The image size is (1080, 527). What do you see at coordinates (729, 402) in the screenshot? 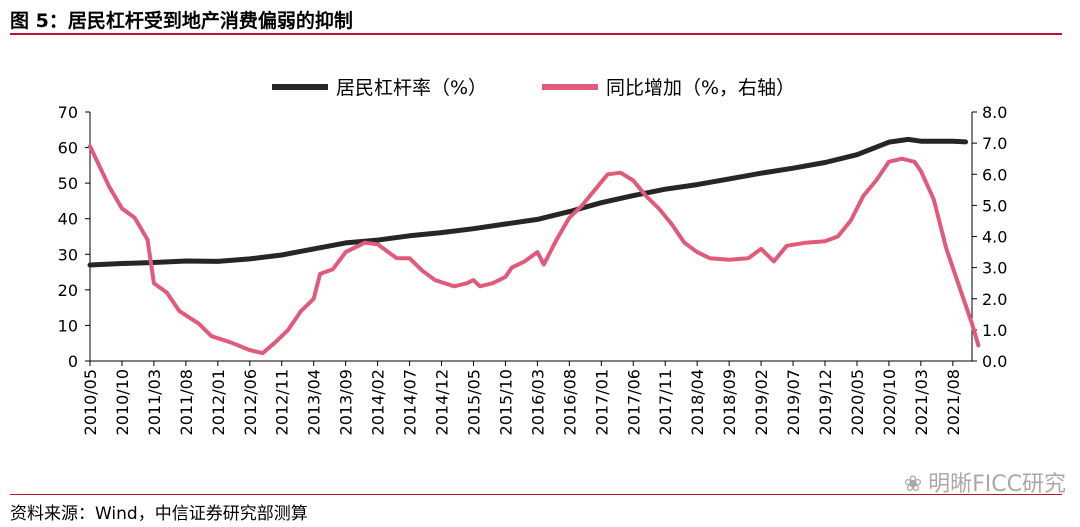
I see `x-tick-label: 2018/09` at bounding box center [729, 402].